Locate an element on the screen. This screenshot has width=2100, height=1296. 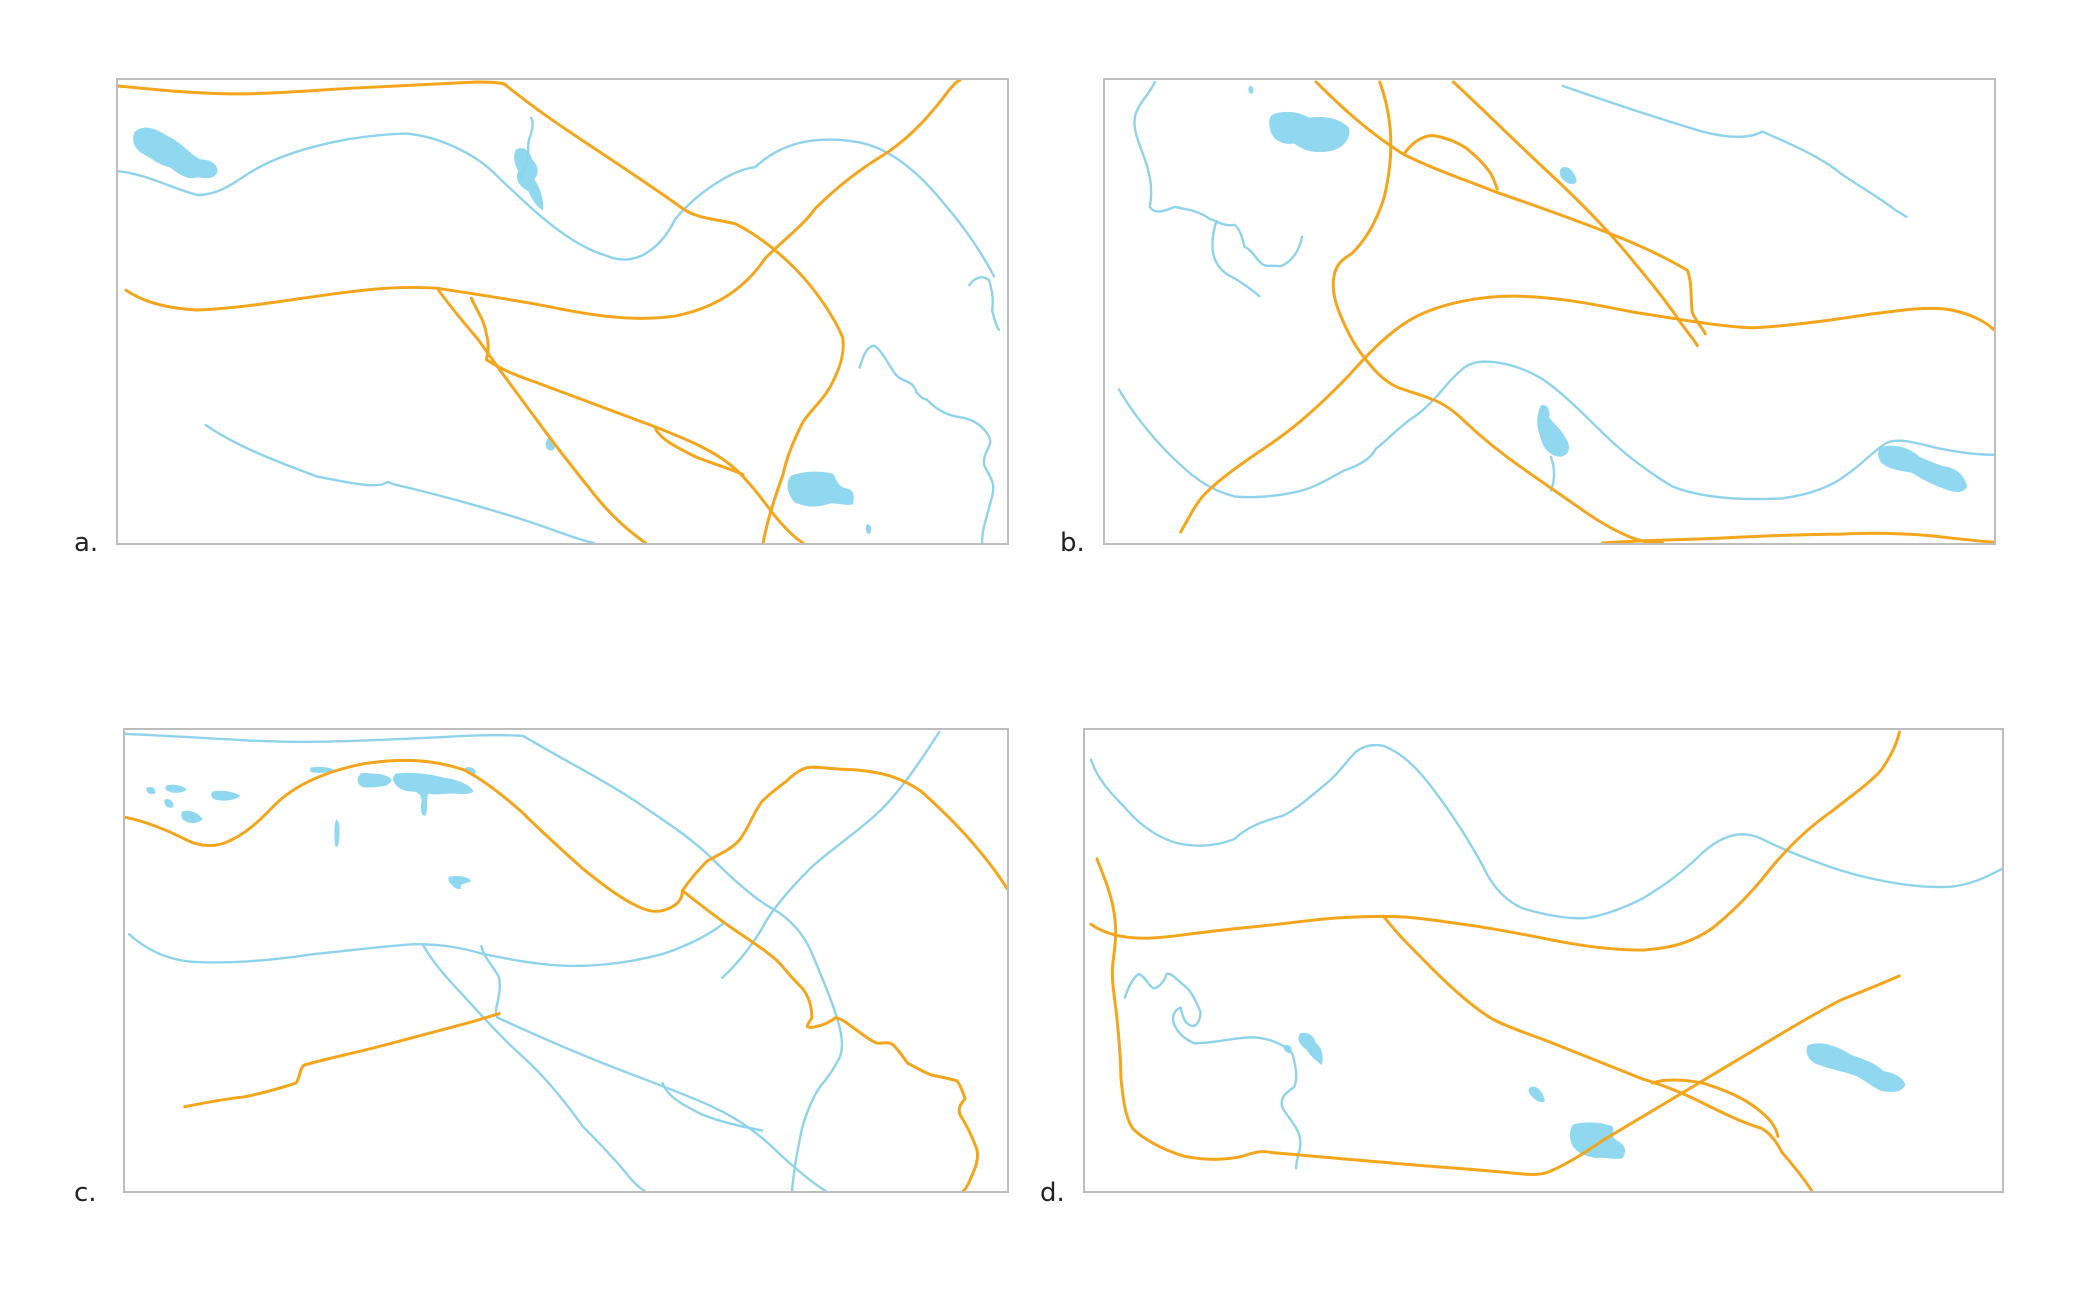
roads-b is located at coordinates (1586, 311).